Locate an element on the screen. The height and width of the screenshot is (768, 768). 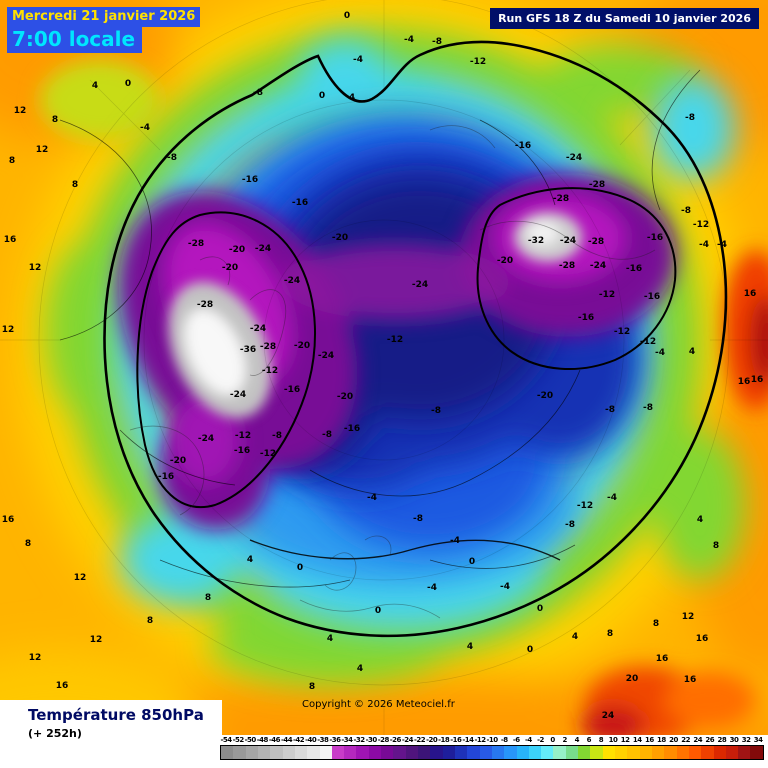
colorbar-tick-label: -14 is located at coordinates (468, 740).